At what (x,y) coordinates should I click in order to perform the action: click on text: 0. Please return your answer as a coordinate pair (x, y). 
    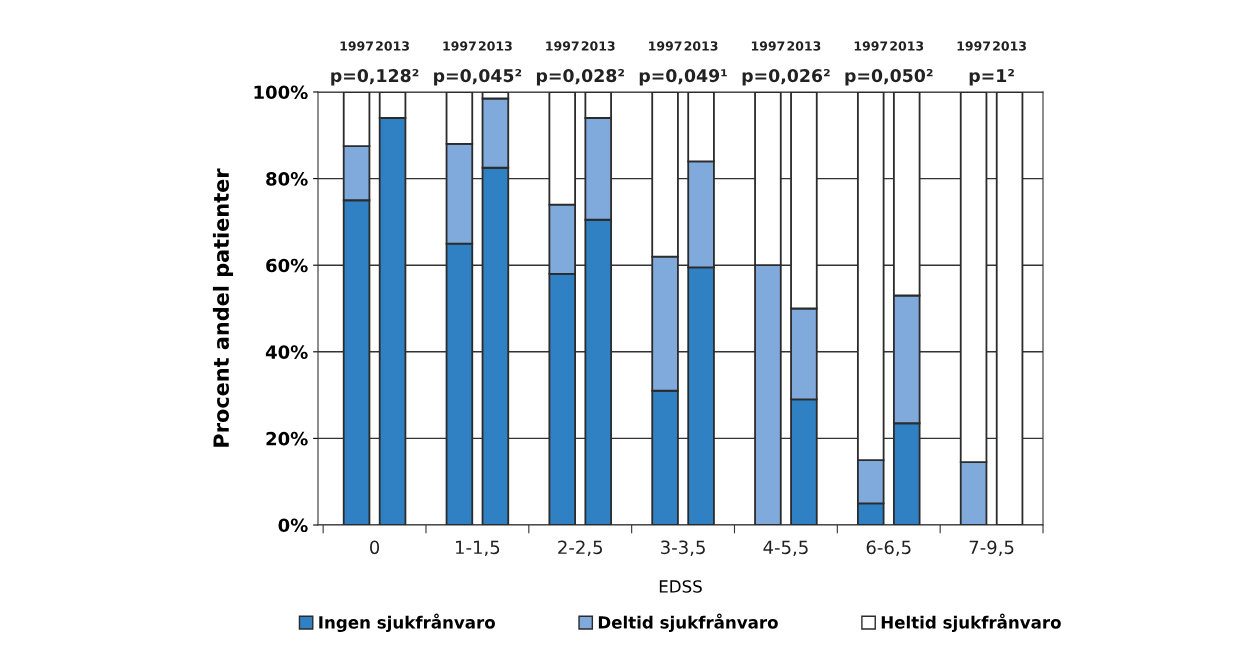
    Looking at the image, I should click on (375, 547).